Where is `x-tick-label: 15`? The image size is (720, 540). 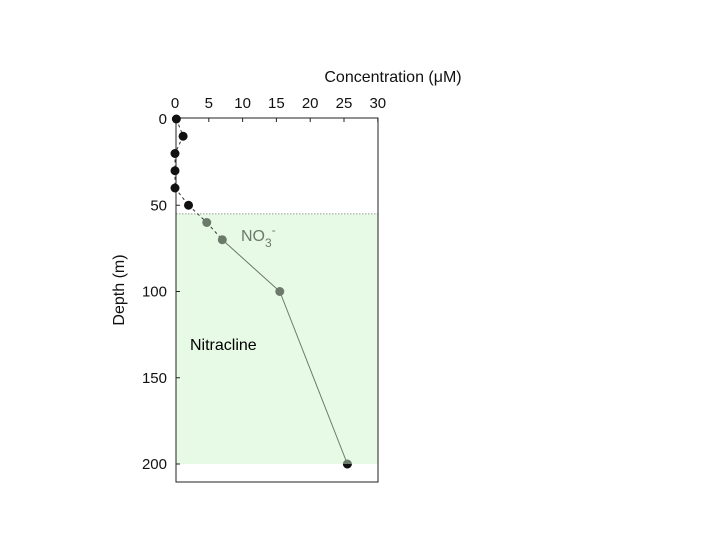 x-tick-label: 15 is located at coordinates (276, 103).